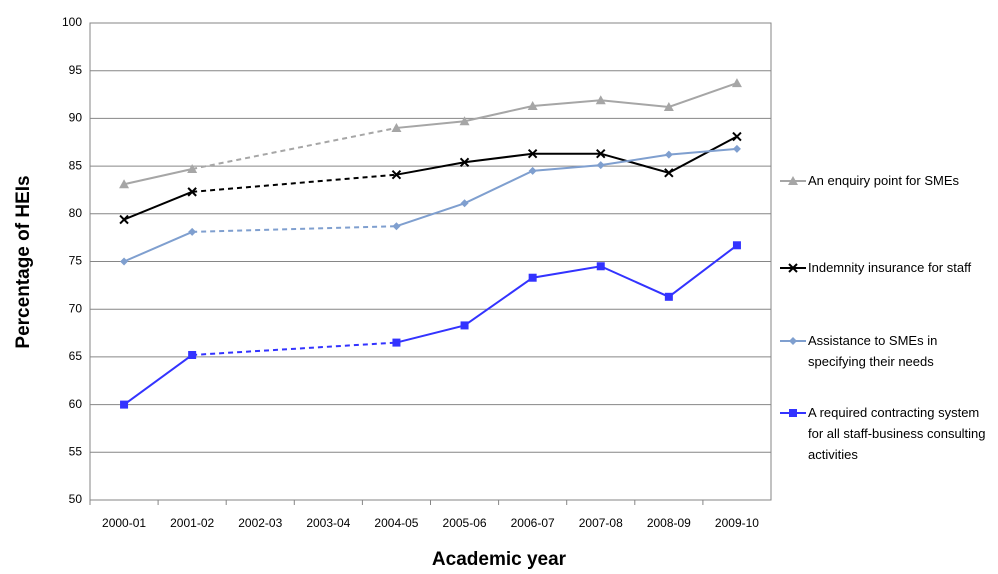 The image size is (998, 574). Describe the element at coordinates (76, 118) in the screenshot. I see `y-tick-label: 90` at that location.